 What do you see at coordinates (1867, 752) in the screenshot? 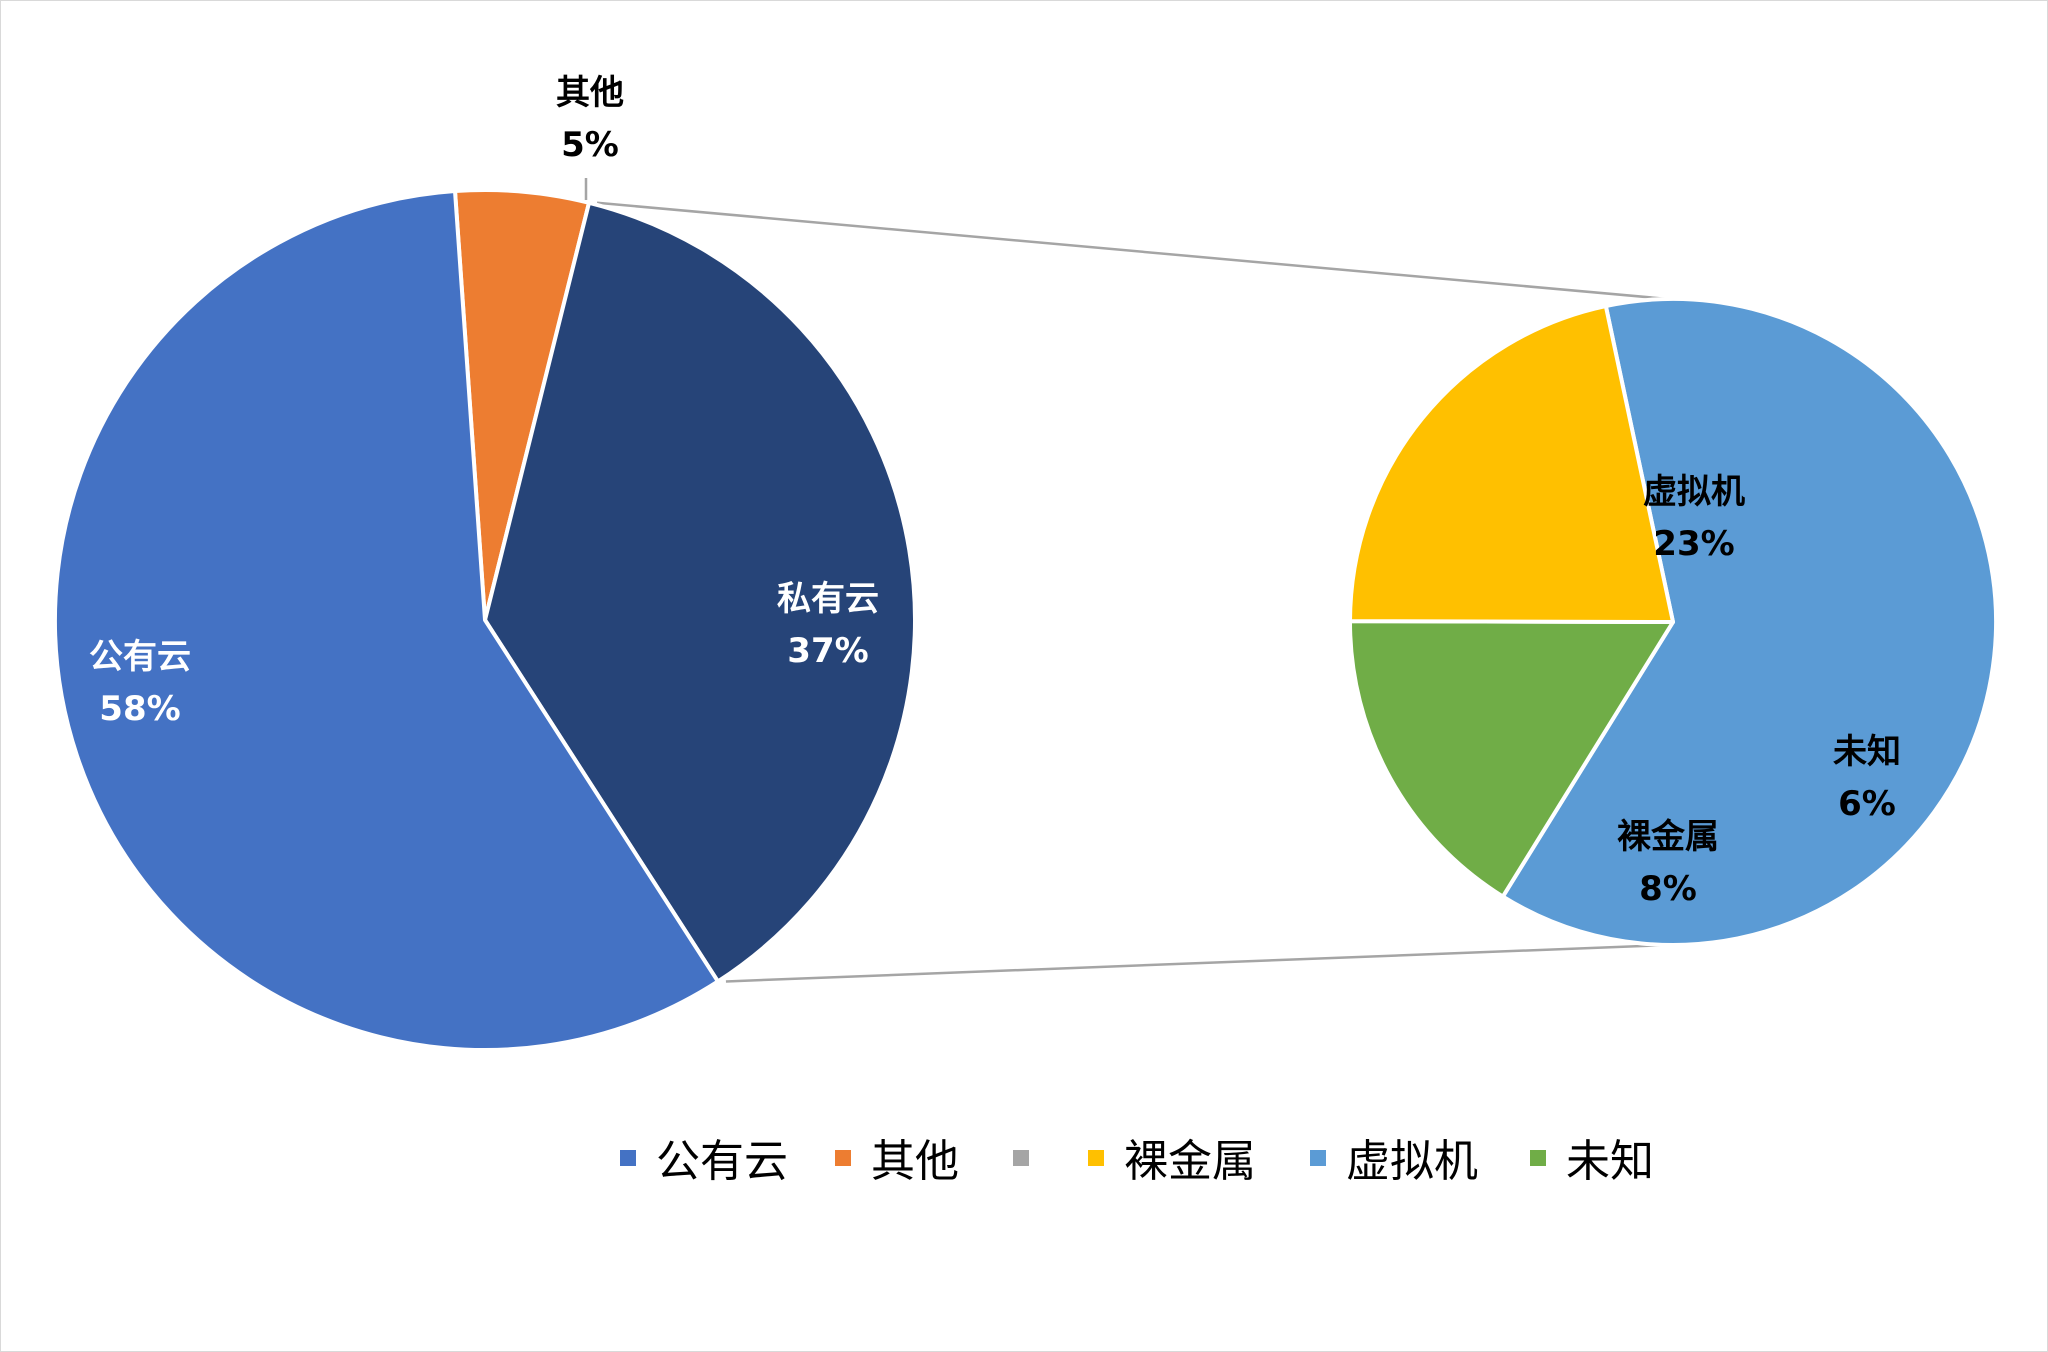
I see `secondary-slice-2-label: 未知` at bounding box center [1867, 752].